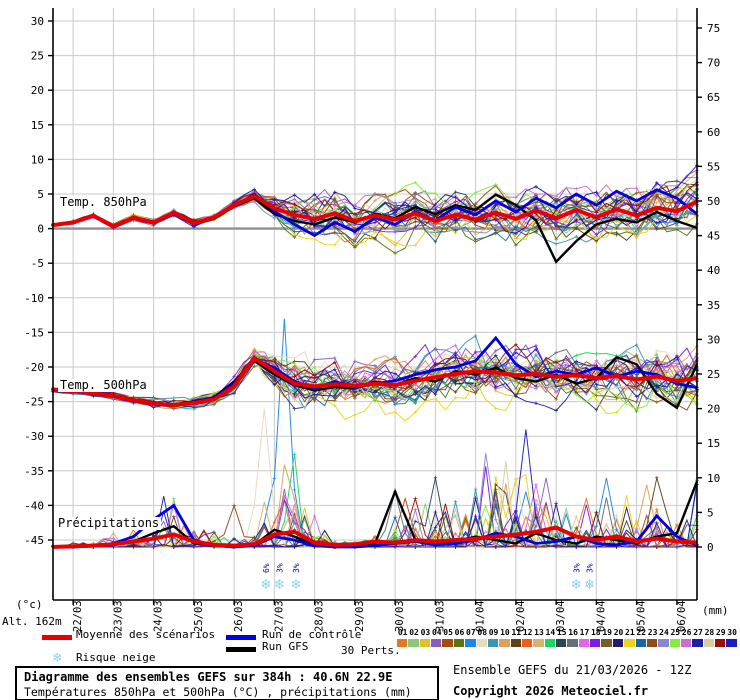  Describe the element at coordinates (159, 616) in the screenshot. I see `svg-text: 24/03` at that location.